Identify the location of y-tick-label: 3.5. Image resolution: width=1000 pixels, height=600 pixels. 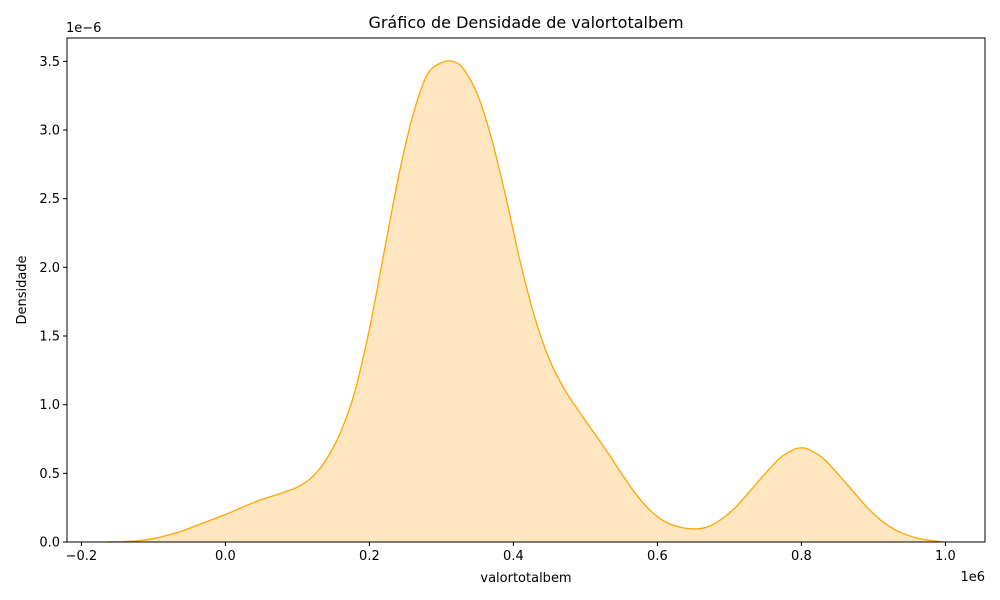
(49, 62).